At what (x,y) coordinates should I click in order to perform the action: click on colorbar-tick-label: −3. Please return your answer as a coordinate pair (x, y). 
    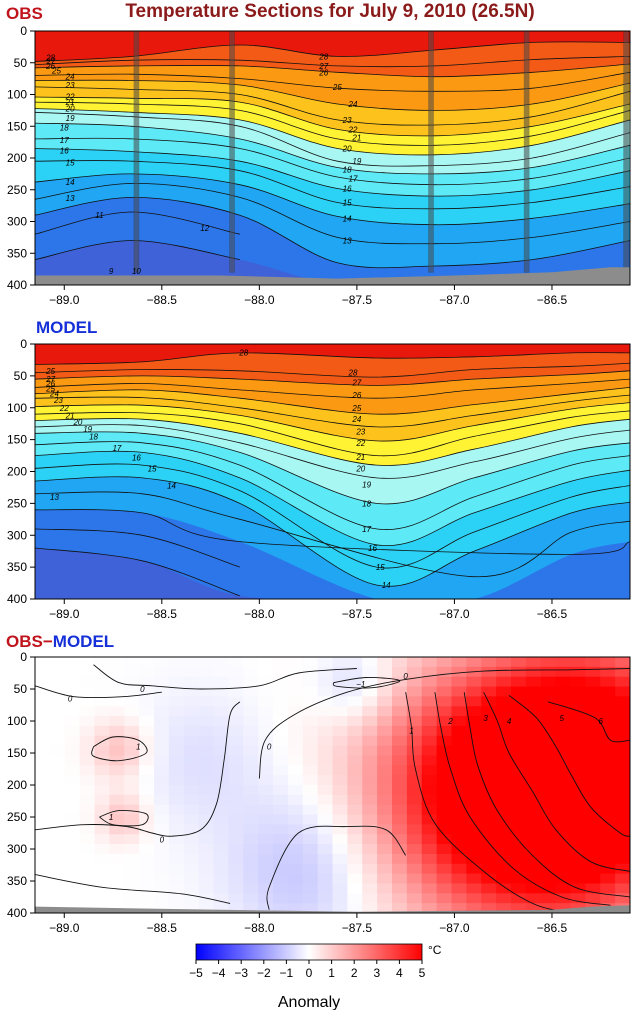
    Looking at the image, I should click on (241, 973).